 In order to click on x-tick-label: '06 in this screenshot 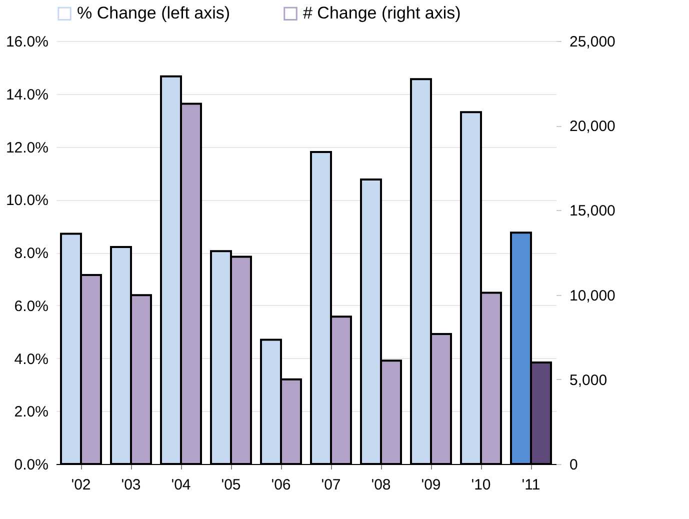, I will do `click(281, 485)`.